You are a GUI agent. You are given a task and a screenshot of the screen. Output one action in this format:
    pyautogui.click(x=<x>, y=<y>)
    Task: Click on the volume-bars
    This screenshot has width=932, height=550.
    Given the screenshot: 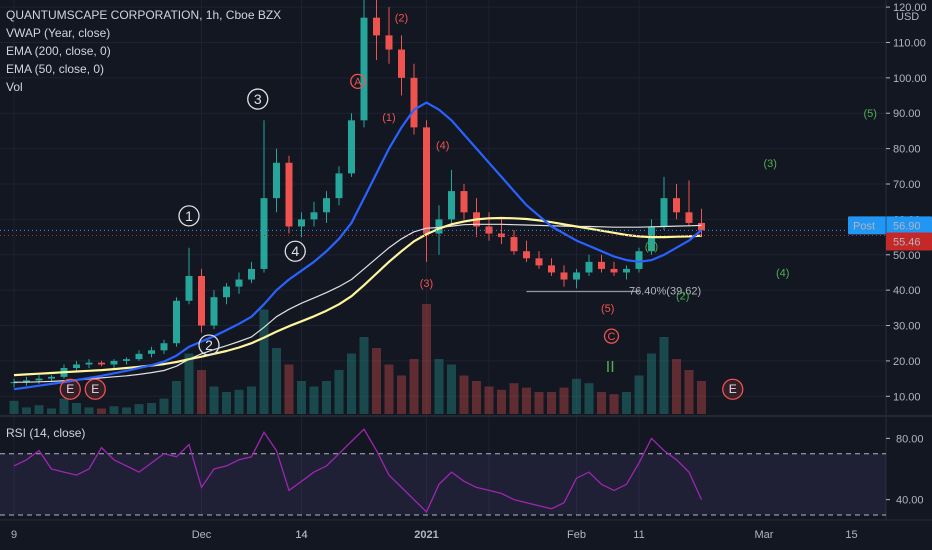 What is the action you would take?
    pyautogui.click(x=357, y=359)
    